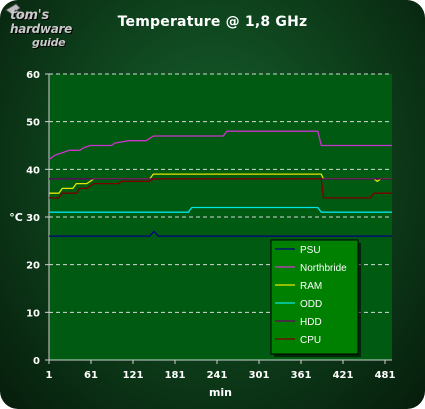 The width and height of the screenshot is (425, 409). Describe the element at coordinates (220, 392) in the screenshot. I see `x-axis-label: min` at that location.